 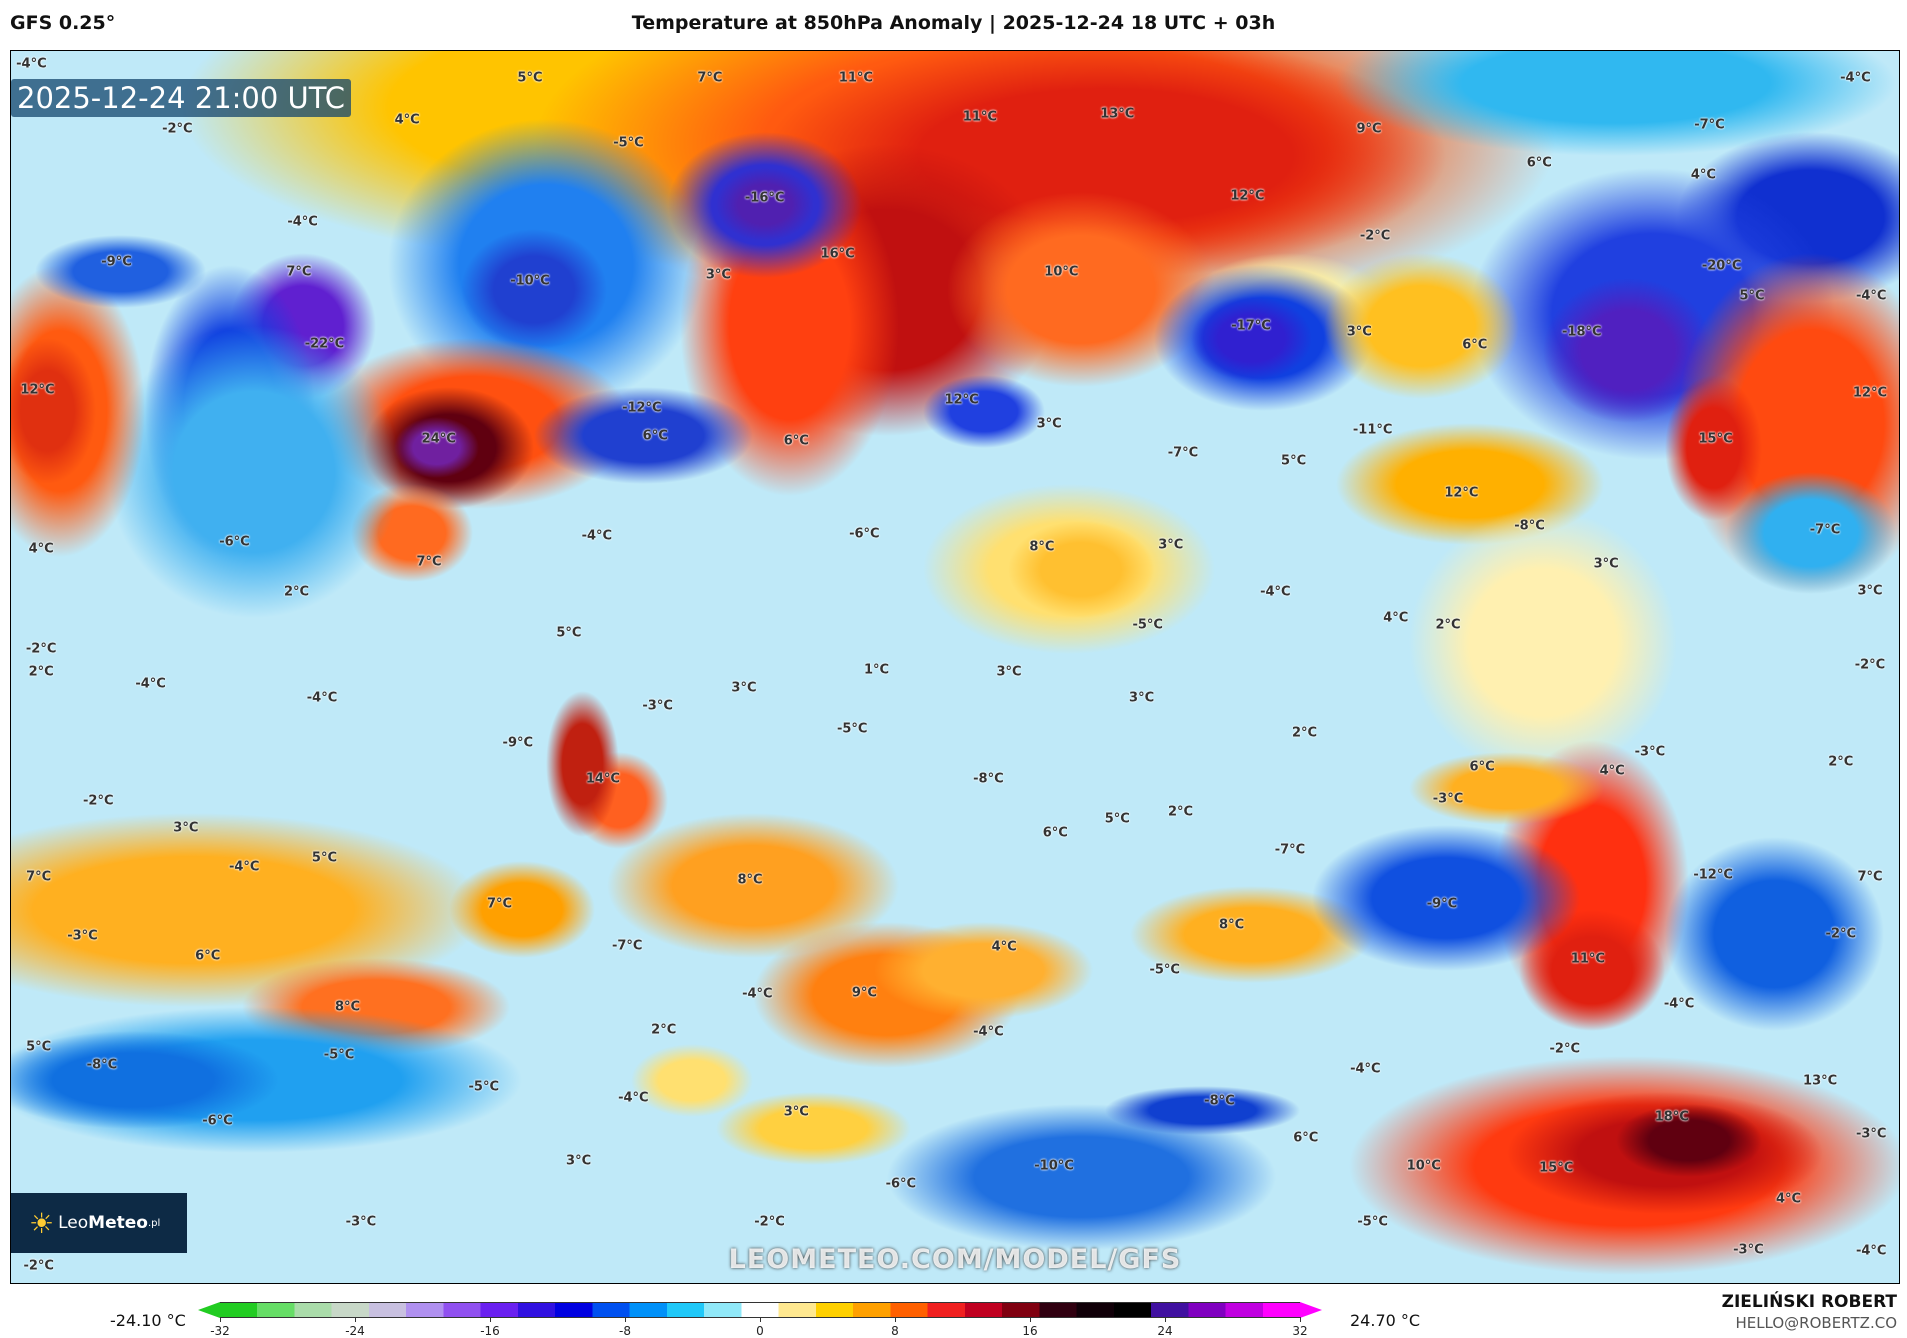 I want to click on field-min-value: -24.10 °C, so click(x=148, y=1320).